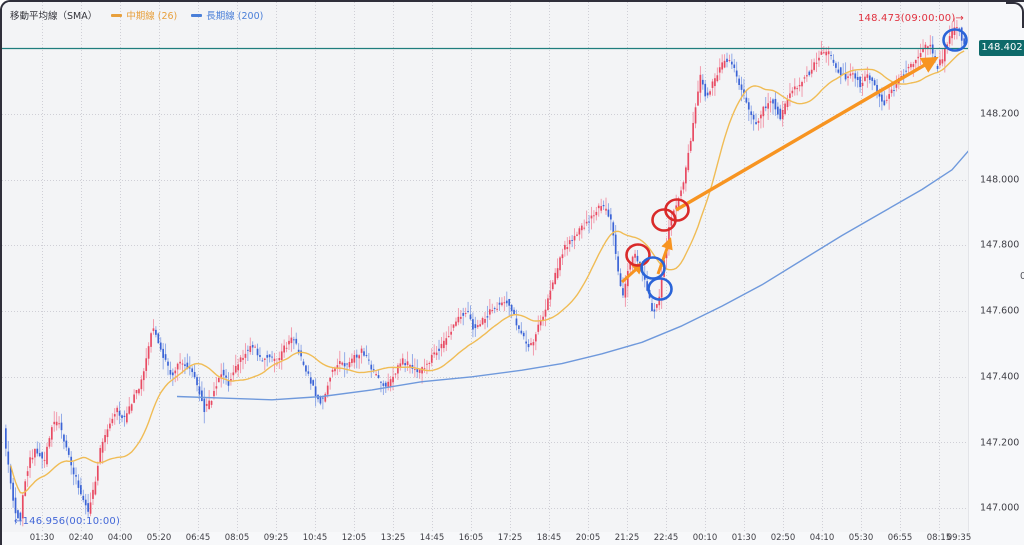 The width and height of the screenshot is (1024, 545). I want to click on time-tick-label: 22:45, so click(666, 538).